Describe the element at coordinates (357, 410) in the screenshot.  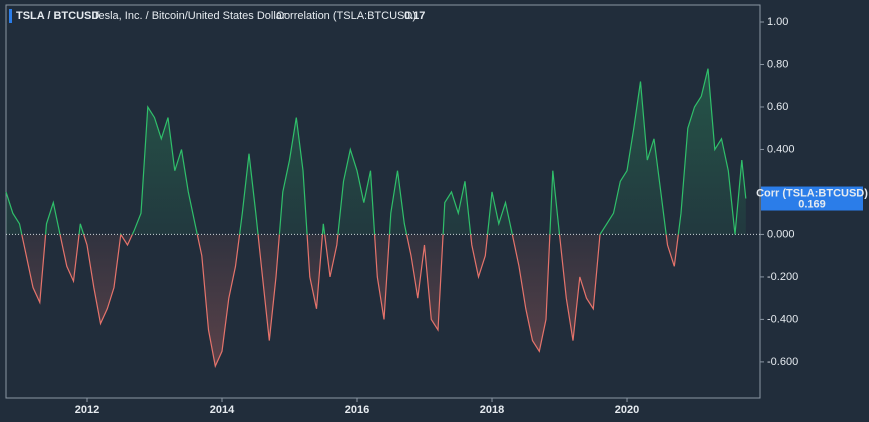
I see `x-tick-label: 2016` at that location.